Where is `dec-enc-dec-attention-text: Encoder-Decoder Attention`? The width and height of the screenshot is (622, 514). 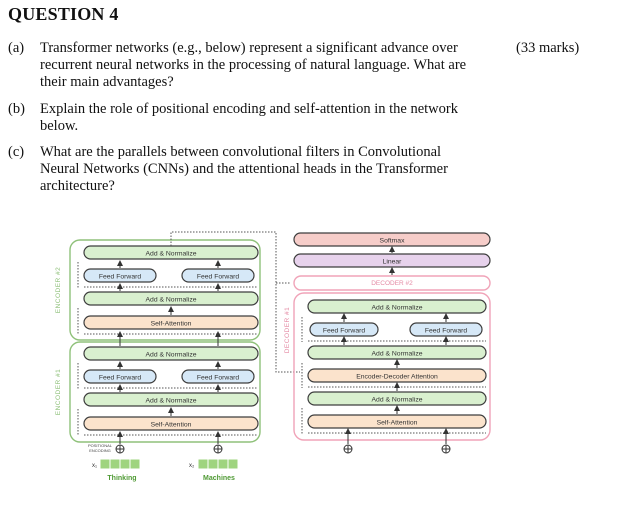 dec-enc-dec-attention-text: Encoder-Decoder Attention is located at coordinates (397, 377).